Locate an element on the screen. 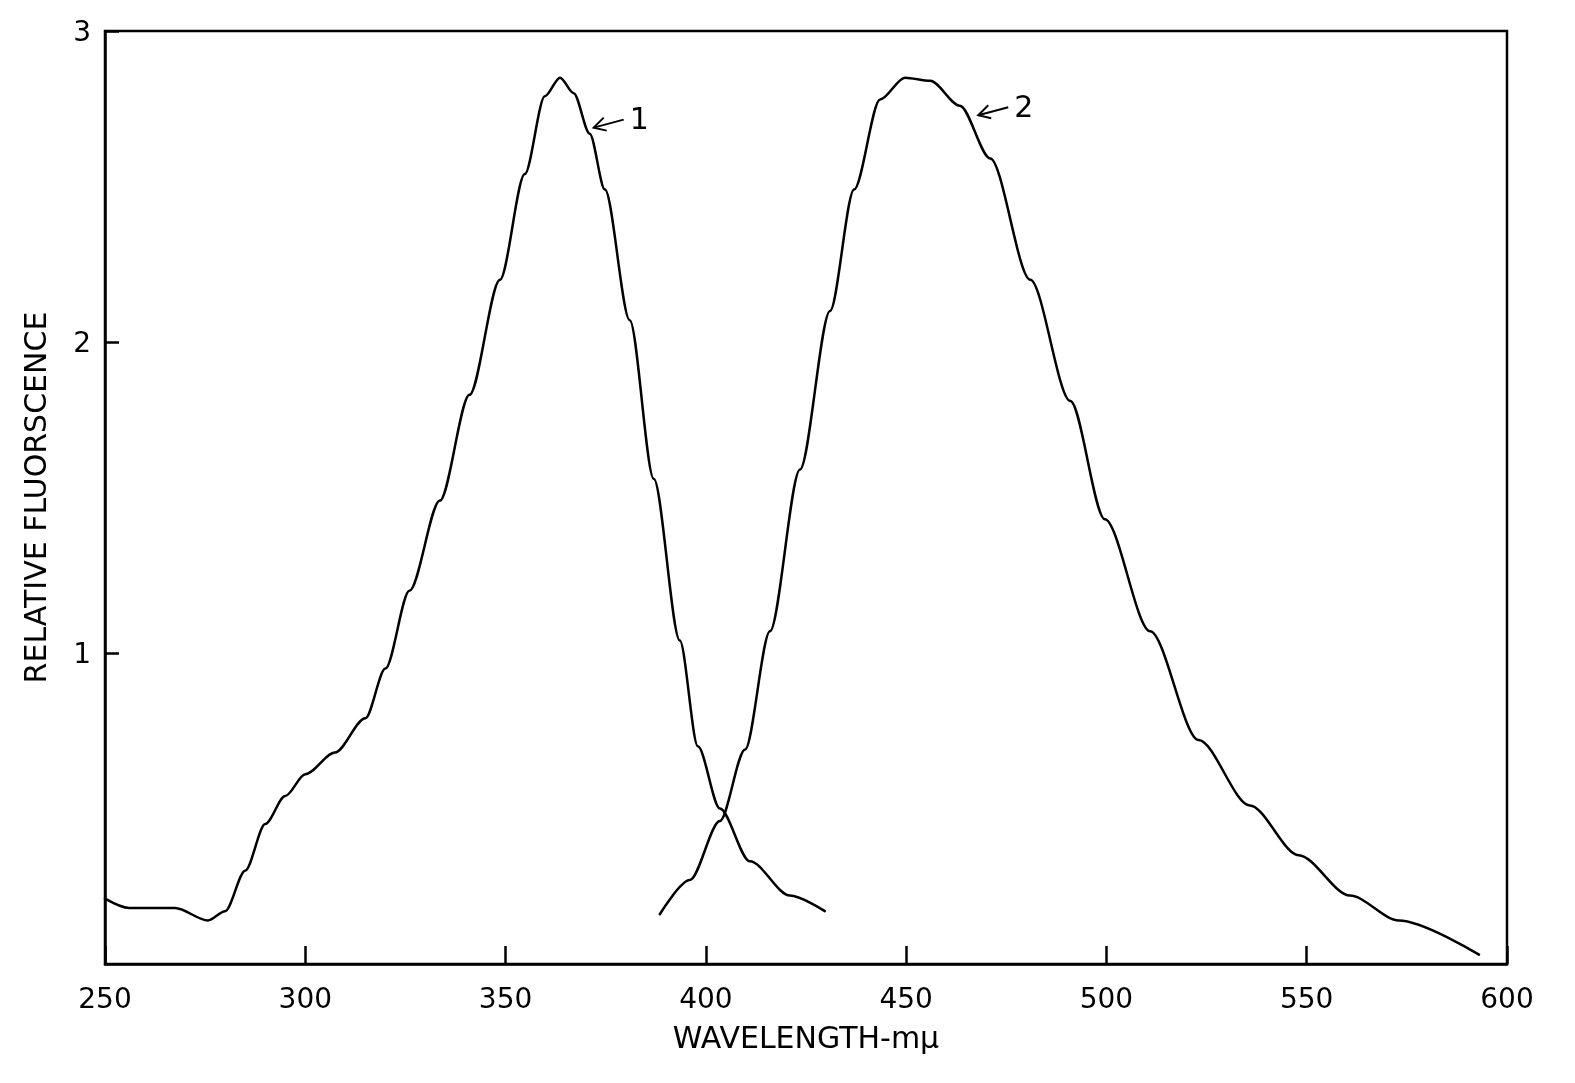 This screenshot has height=1083, width=1575. annotation: 2 is located at coordinates (1024, 106).